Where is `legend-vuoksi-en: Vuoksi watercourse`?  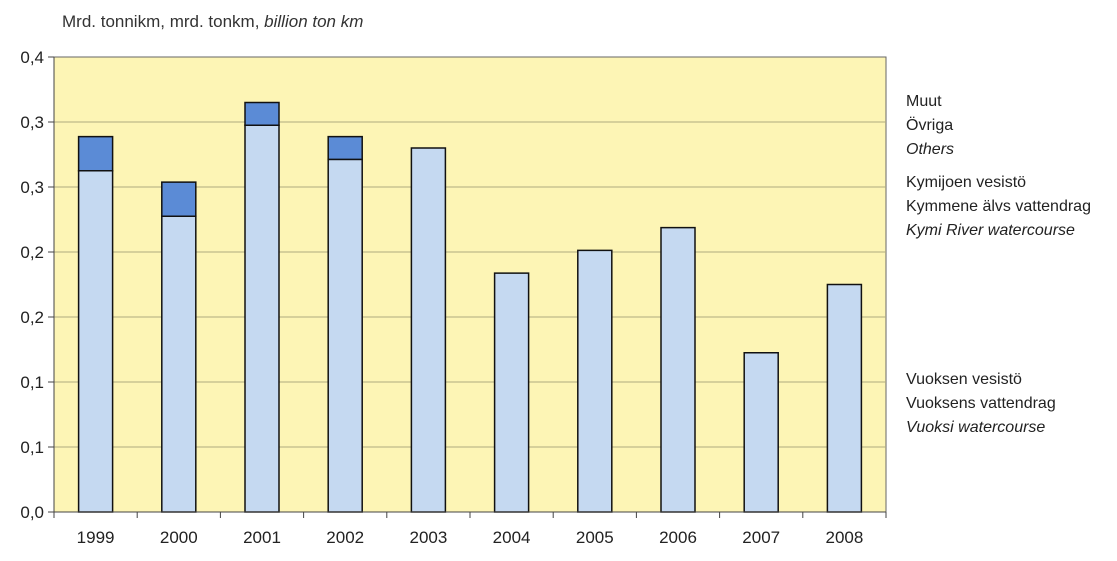
legend-vuoksi-en: Vuoksi watercourse is located at coordinates (976, 427).